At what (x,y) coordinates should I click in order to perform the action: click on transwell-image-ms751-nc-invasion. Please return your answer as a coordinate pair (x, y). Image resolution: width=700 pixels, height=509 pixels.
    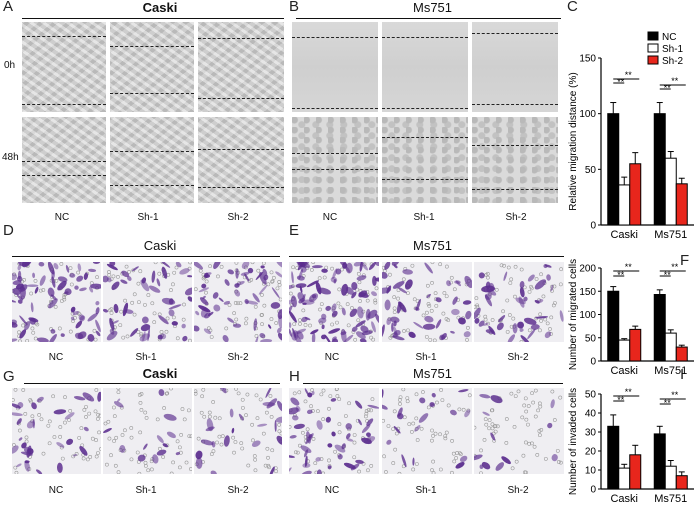
    Looking at the image, I should click on (334, 431).